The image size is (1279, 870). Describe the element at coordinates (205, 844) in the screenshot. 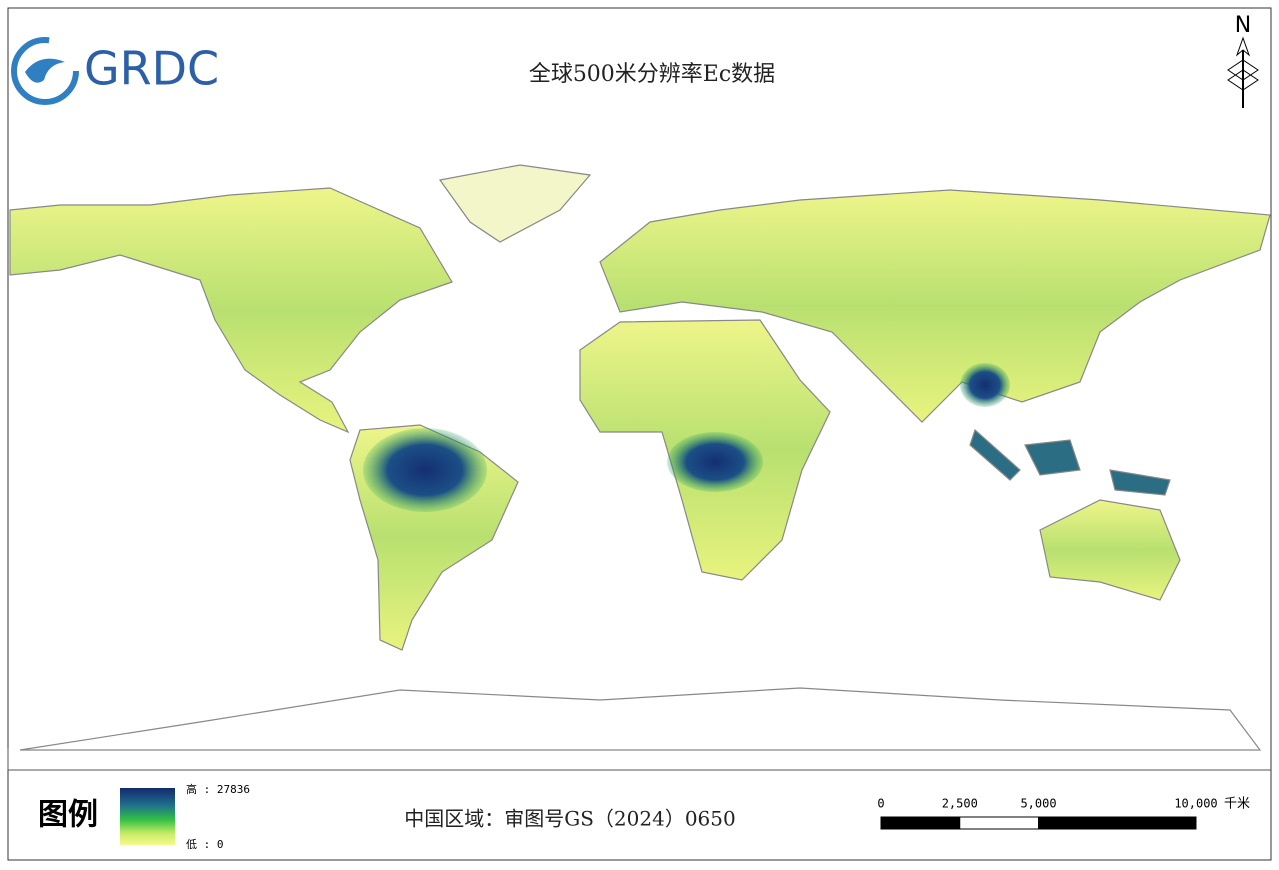

I see `legend-low: 低 : 0` at that location.